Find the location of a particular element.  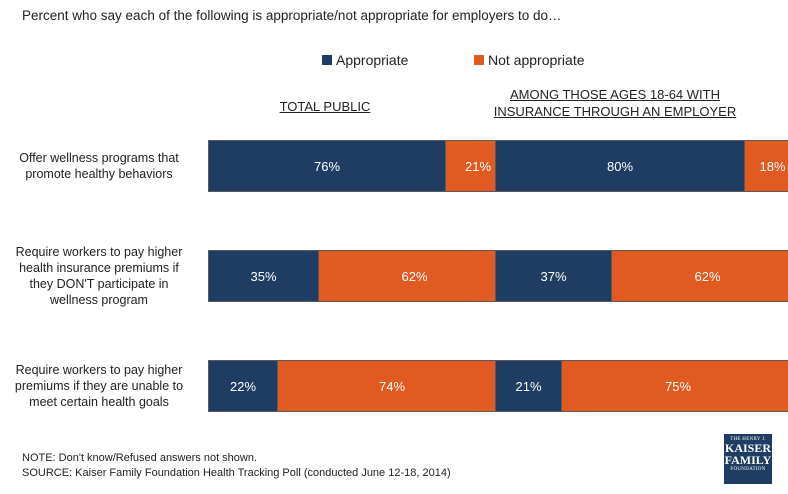

bar-appropriate-panel1-row2: 21% is located at coordinates (528, 386).